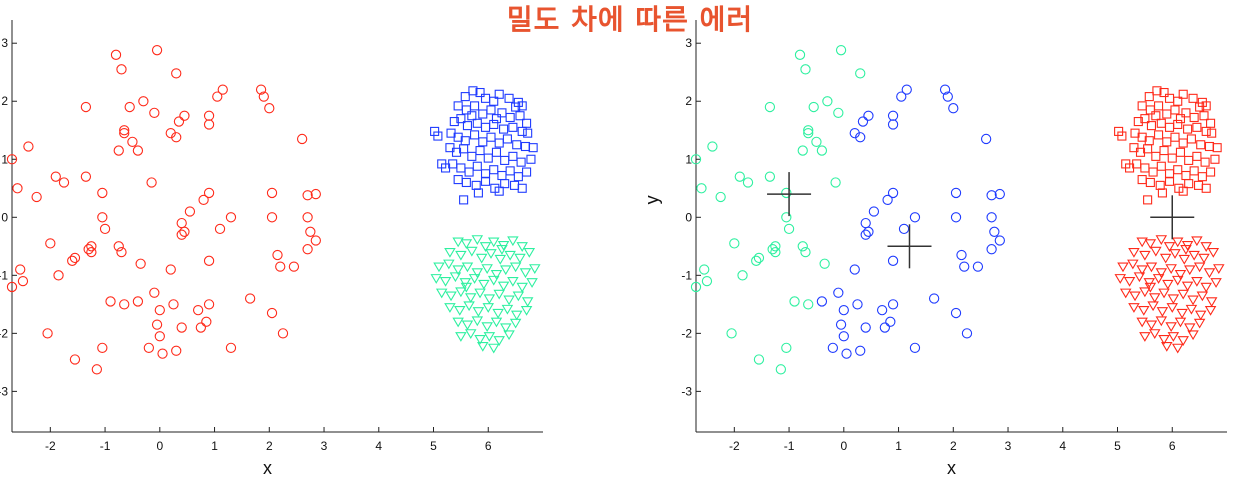 This screenshot has height=478, width=1260. I want to click on page-title: 밀도 차에 따른 에러, so click(630, 19).